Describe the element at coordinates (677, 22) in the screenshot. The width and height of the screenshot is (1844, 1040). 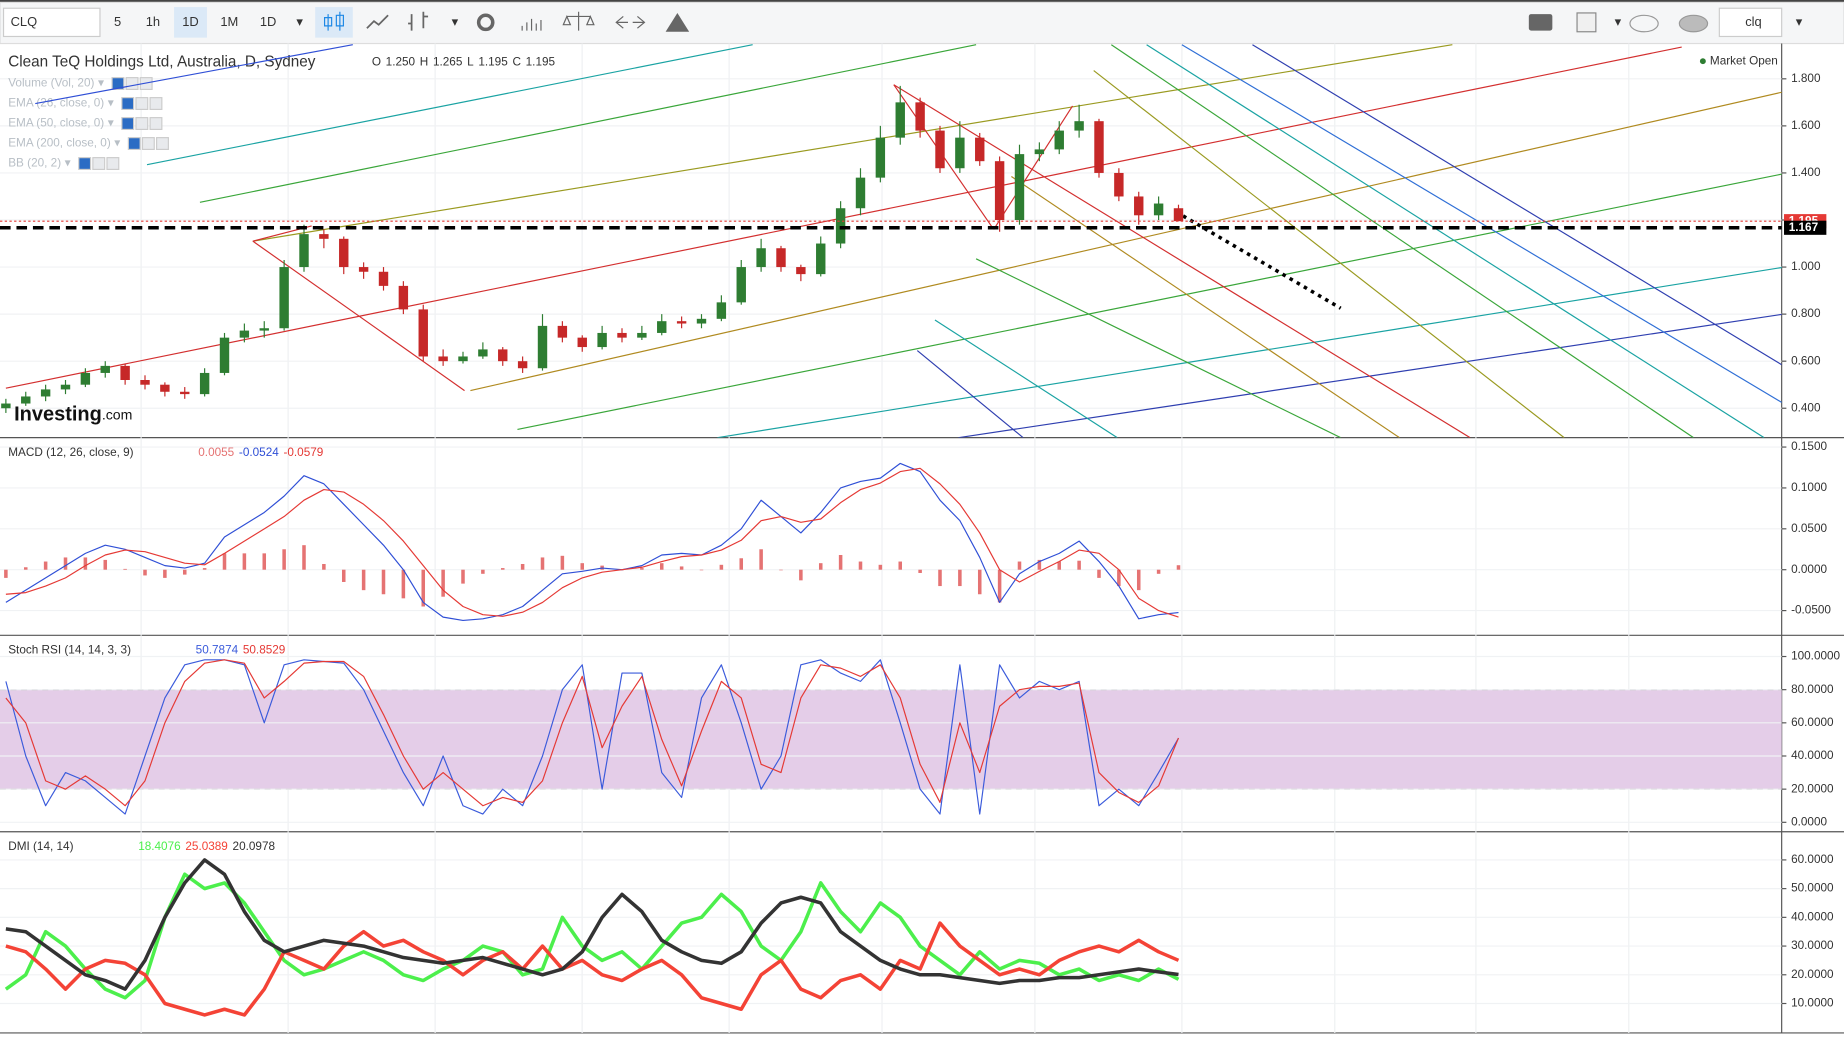
I see `alert-icon` at that location.